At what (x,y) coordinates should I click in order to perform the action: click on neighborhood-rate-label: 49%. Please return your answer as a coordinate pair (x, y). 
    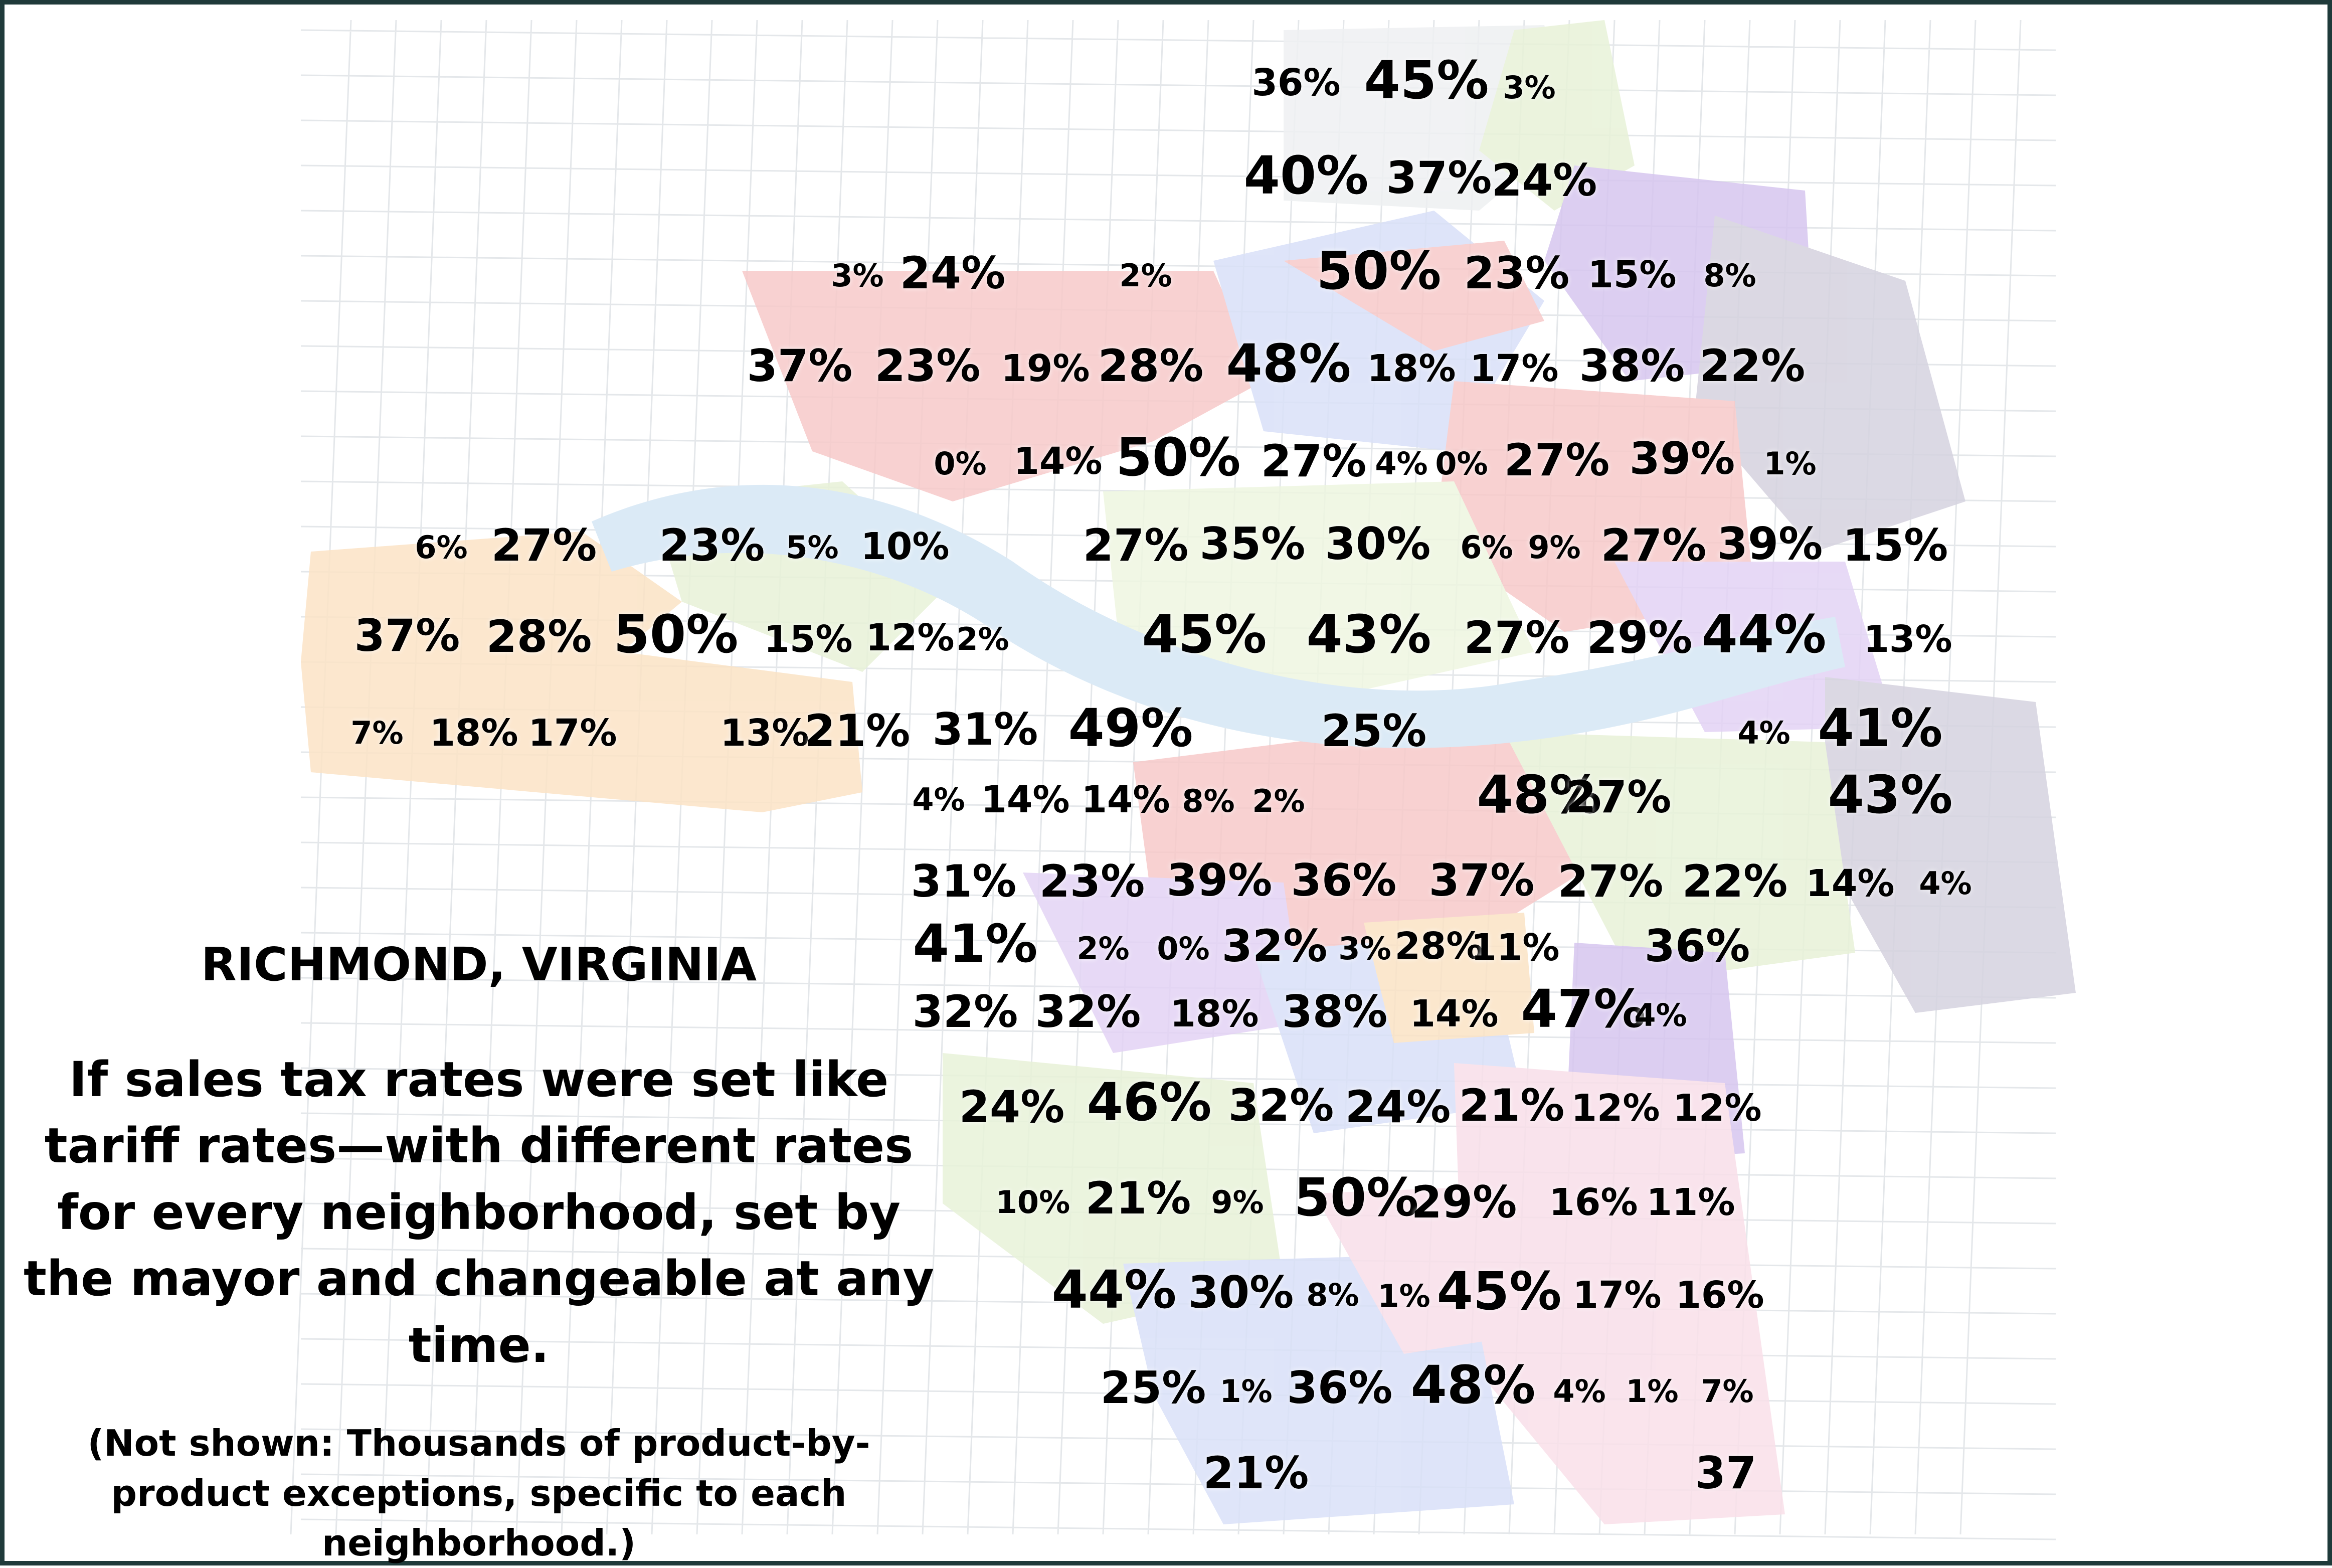
    Looking at the image, I should click on (1130, 728).